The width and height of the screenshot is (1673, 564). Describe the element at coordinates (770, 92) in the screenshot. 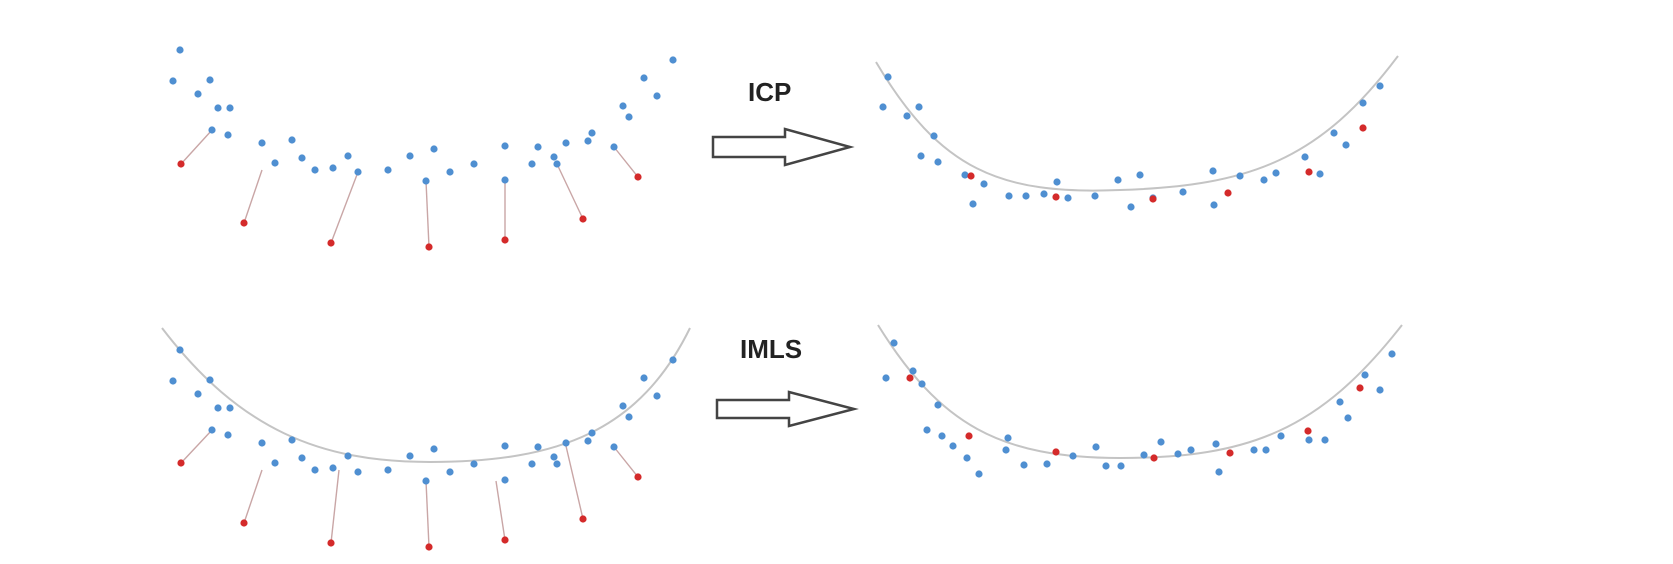

I see `icp-label: ICP` at that location.